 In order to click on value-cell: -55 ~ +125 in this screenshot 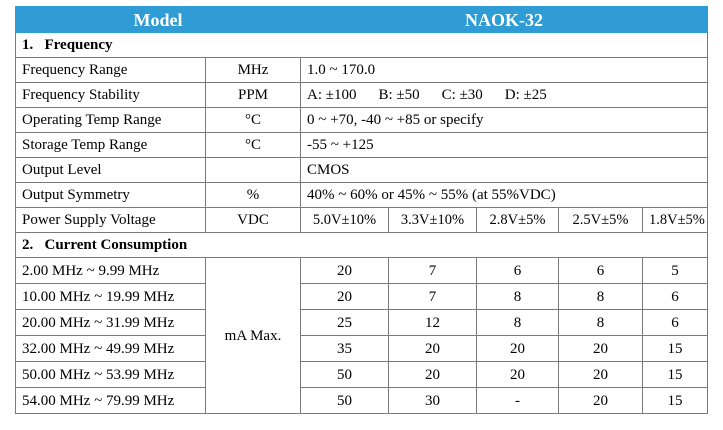, I will do `click(504, 145)`.